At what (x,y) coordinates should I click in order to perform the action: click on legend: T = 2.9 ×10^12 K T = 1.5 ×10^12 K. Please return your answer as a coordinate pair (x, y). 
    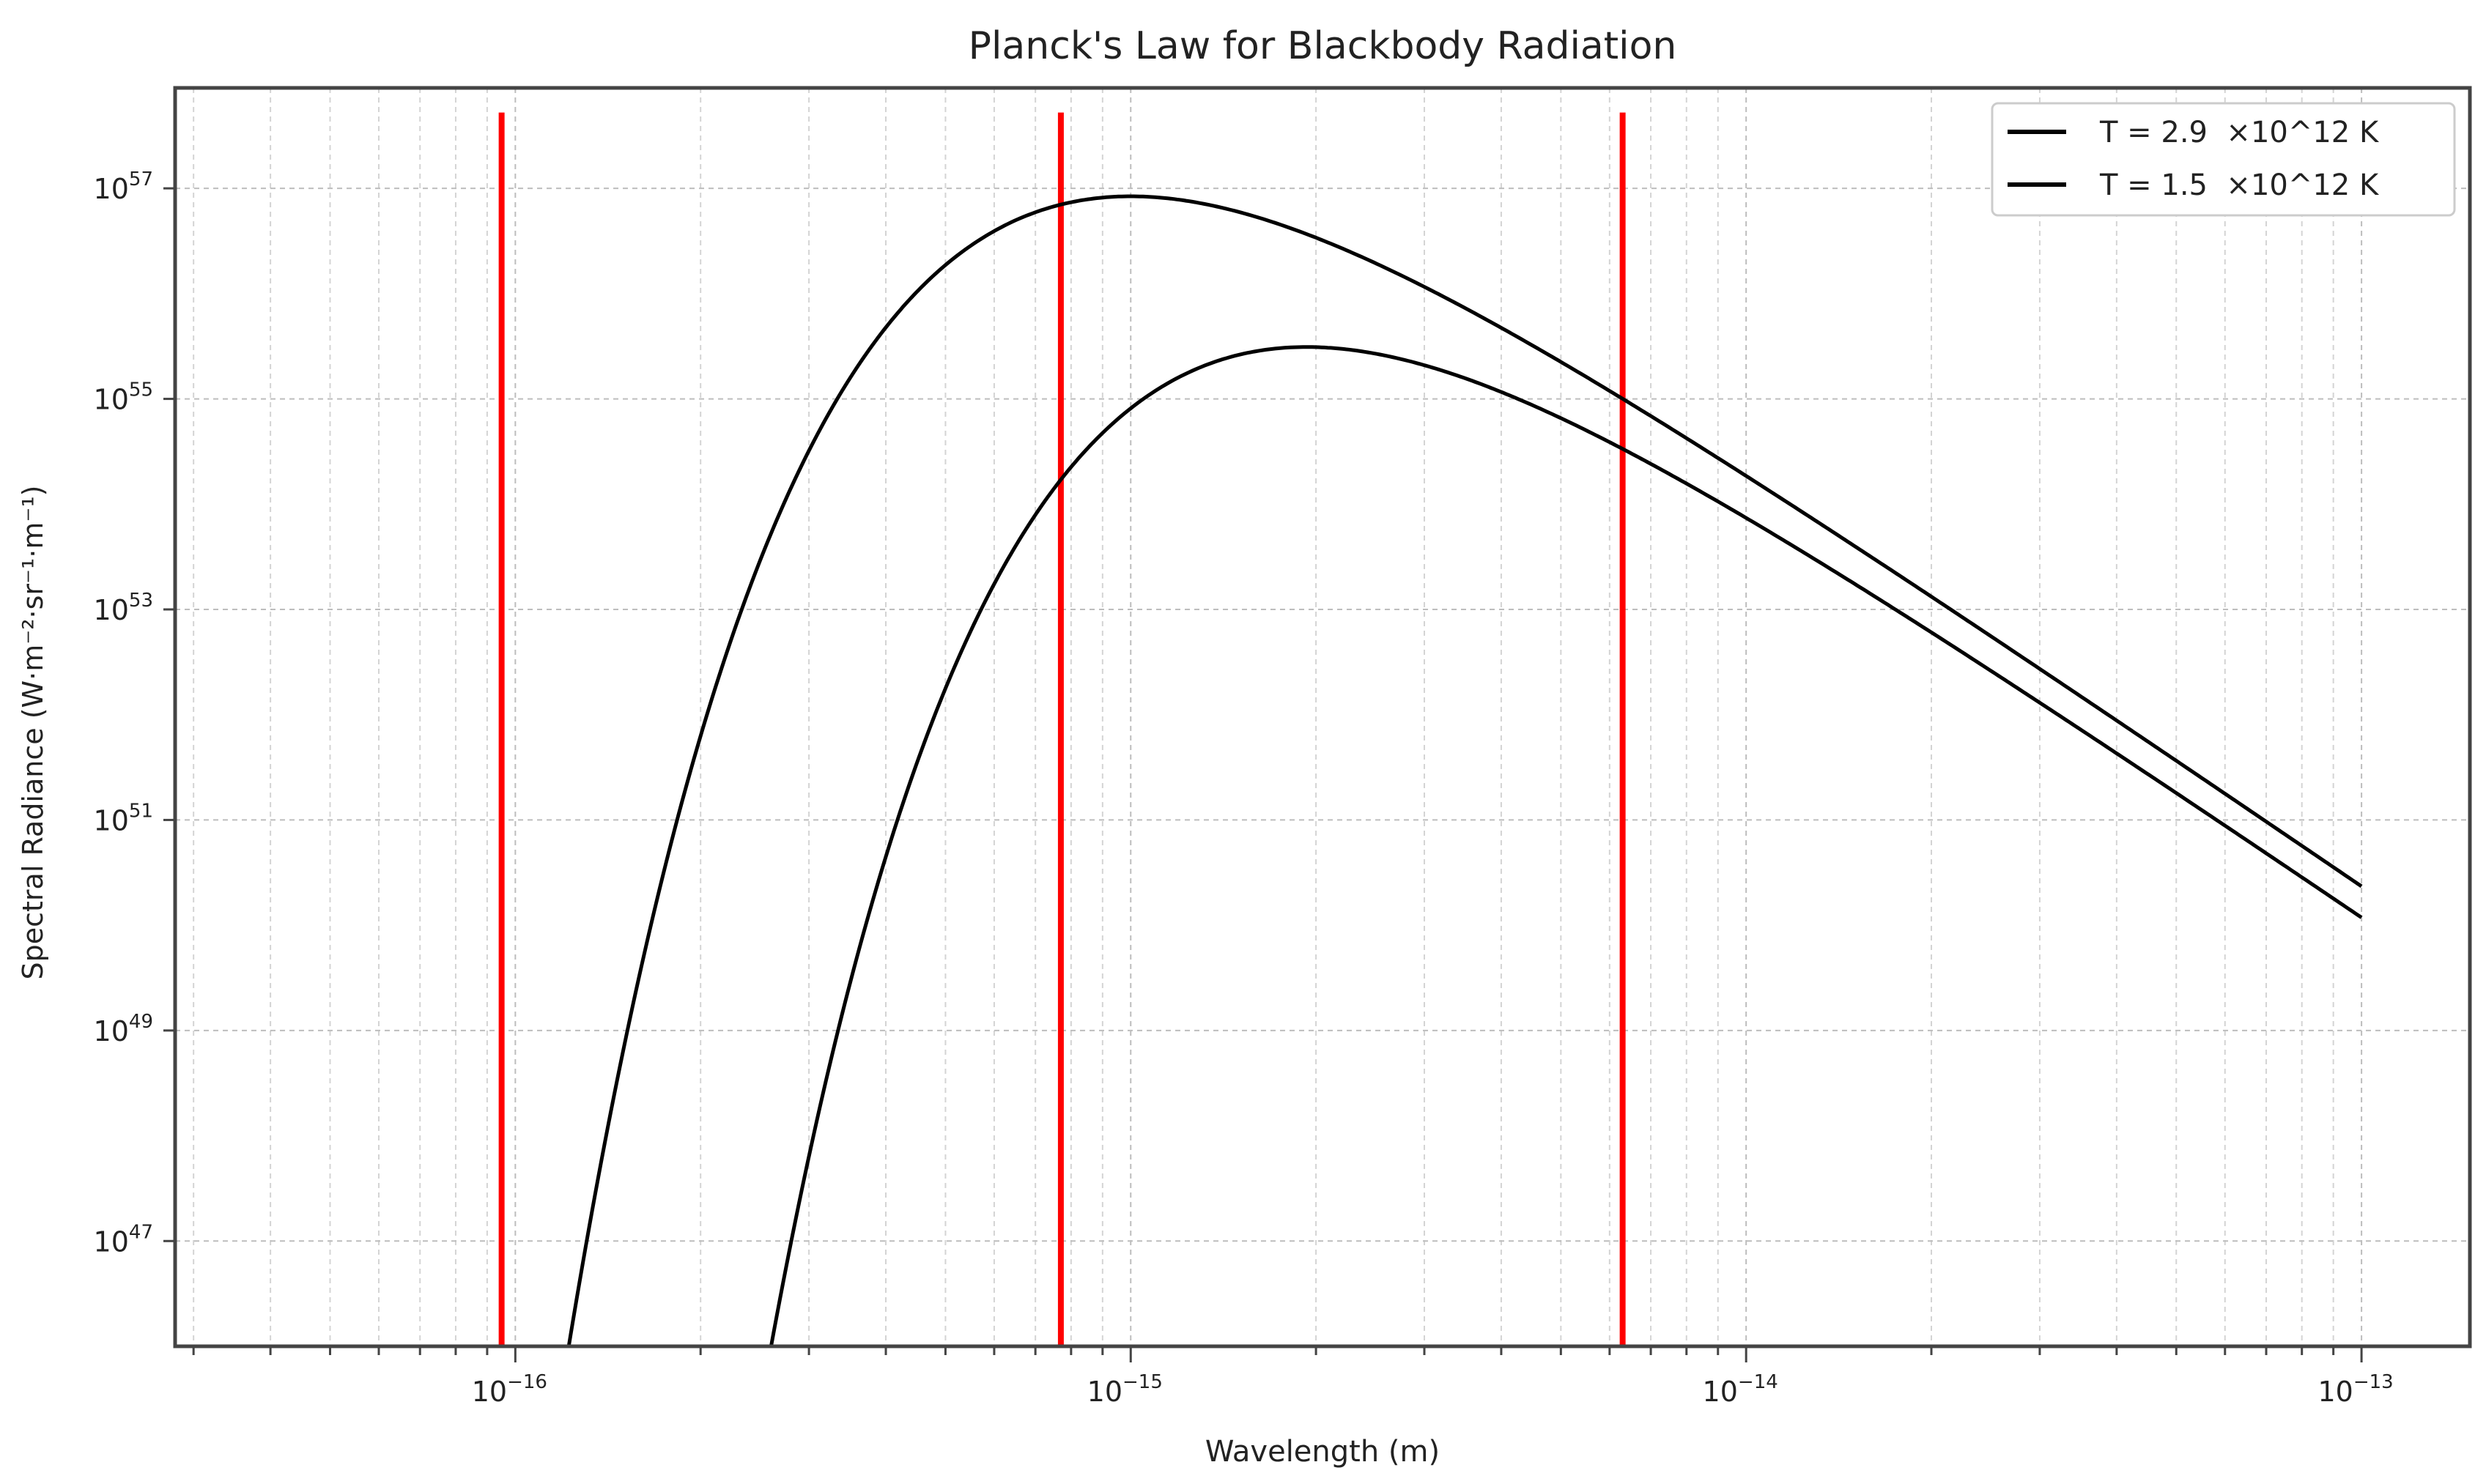
    Looking at the image, I should click on (2223, 159).